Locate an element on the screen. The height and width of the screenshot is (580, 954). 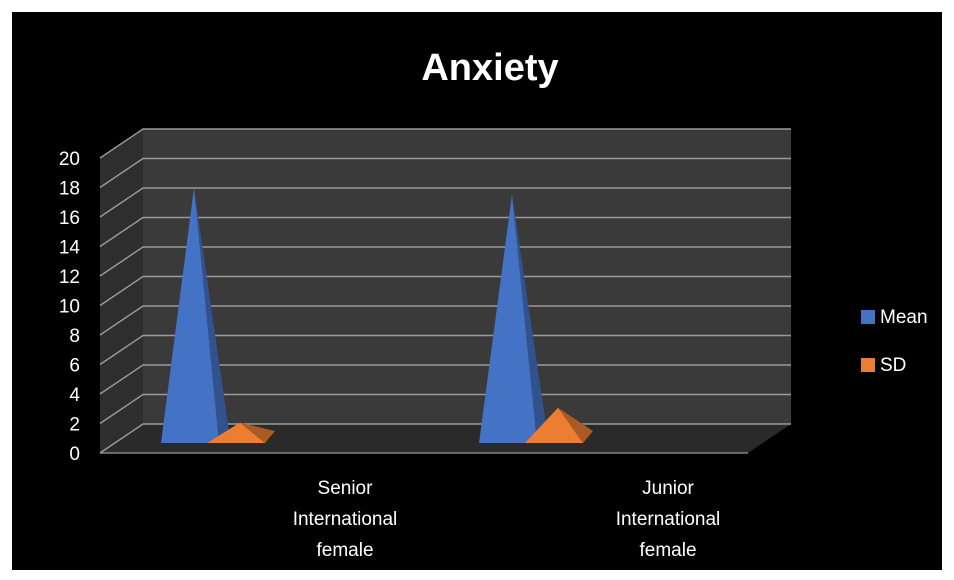
x-category-label: Senior is located at coordinates (346, 488).